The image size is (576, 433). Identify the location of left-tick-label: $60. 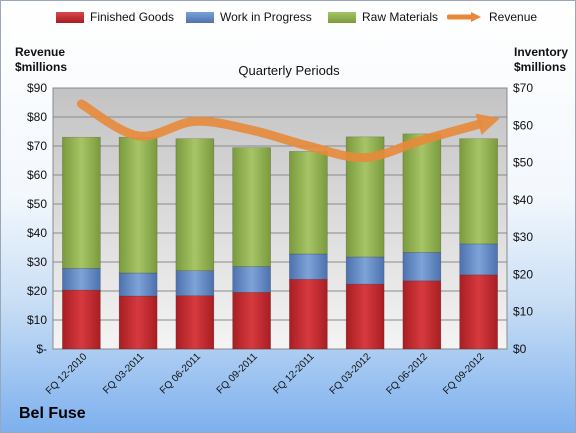
(37, 175).